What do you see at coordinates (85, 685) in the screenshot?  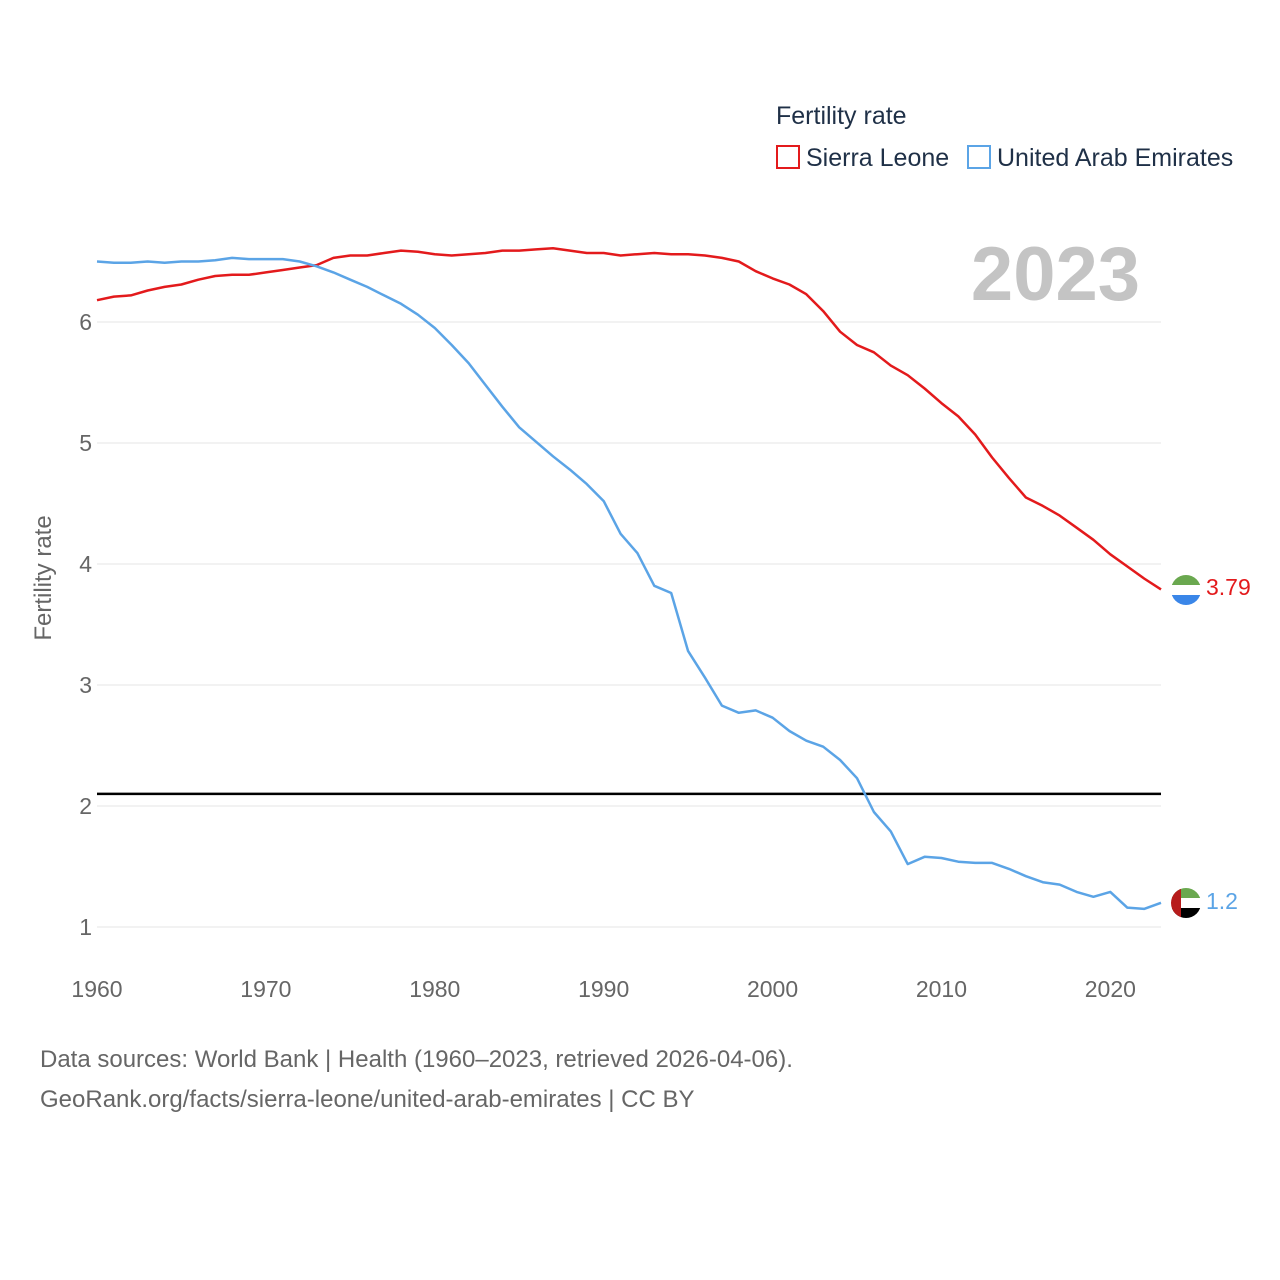 I see `y-tick-label-3: 3` at bounding box center [85, 685].